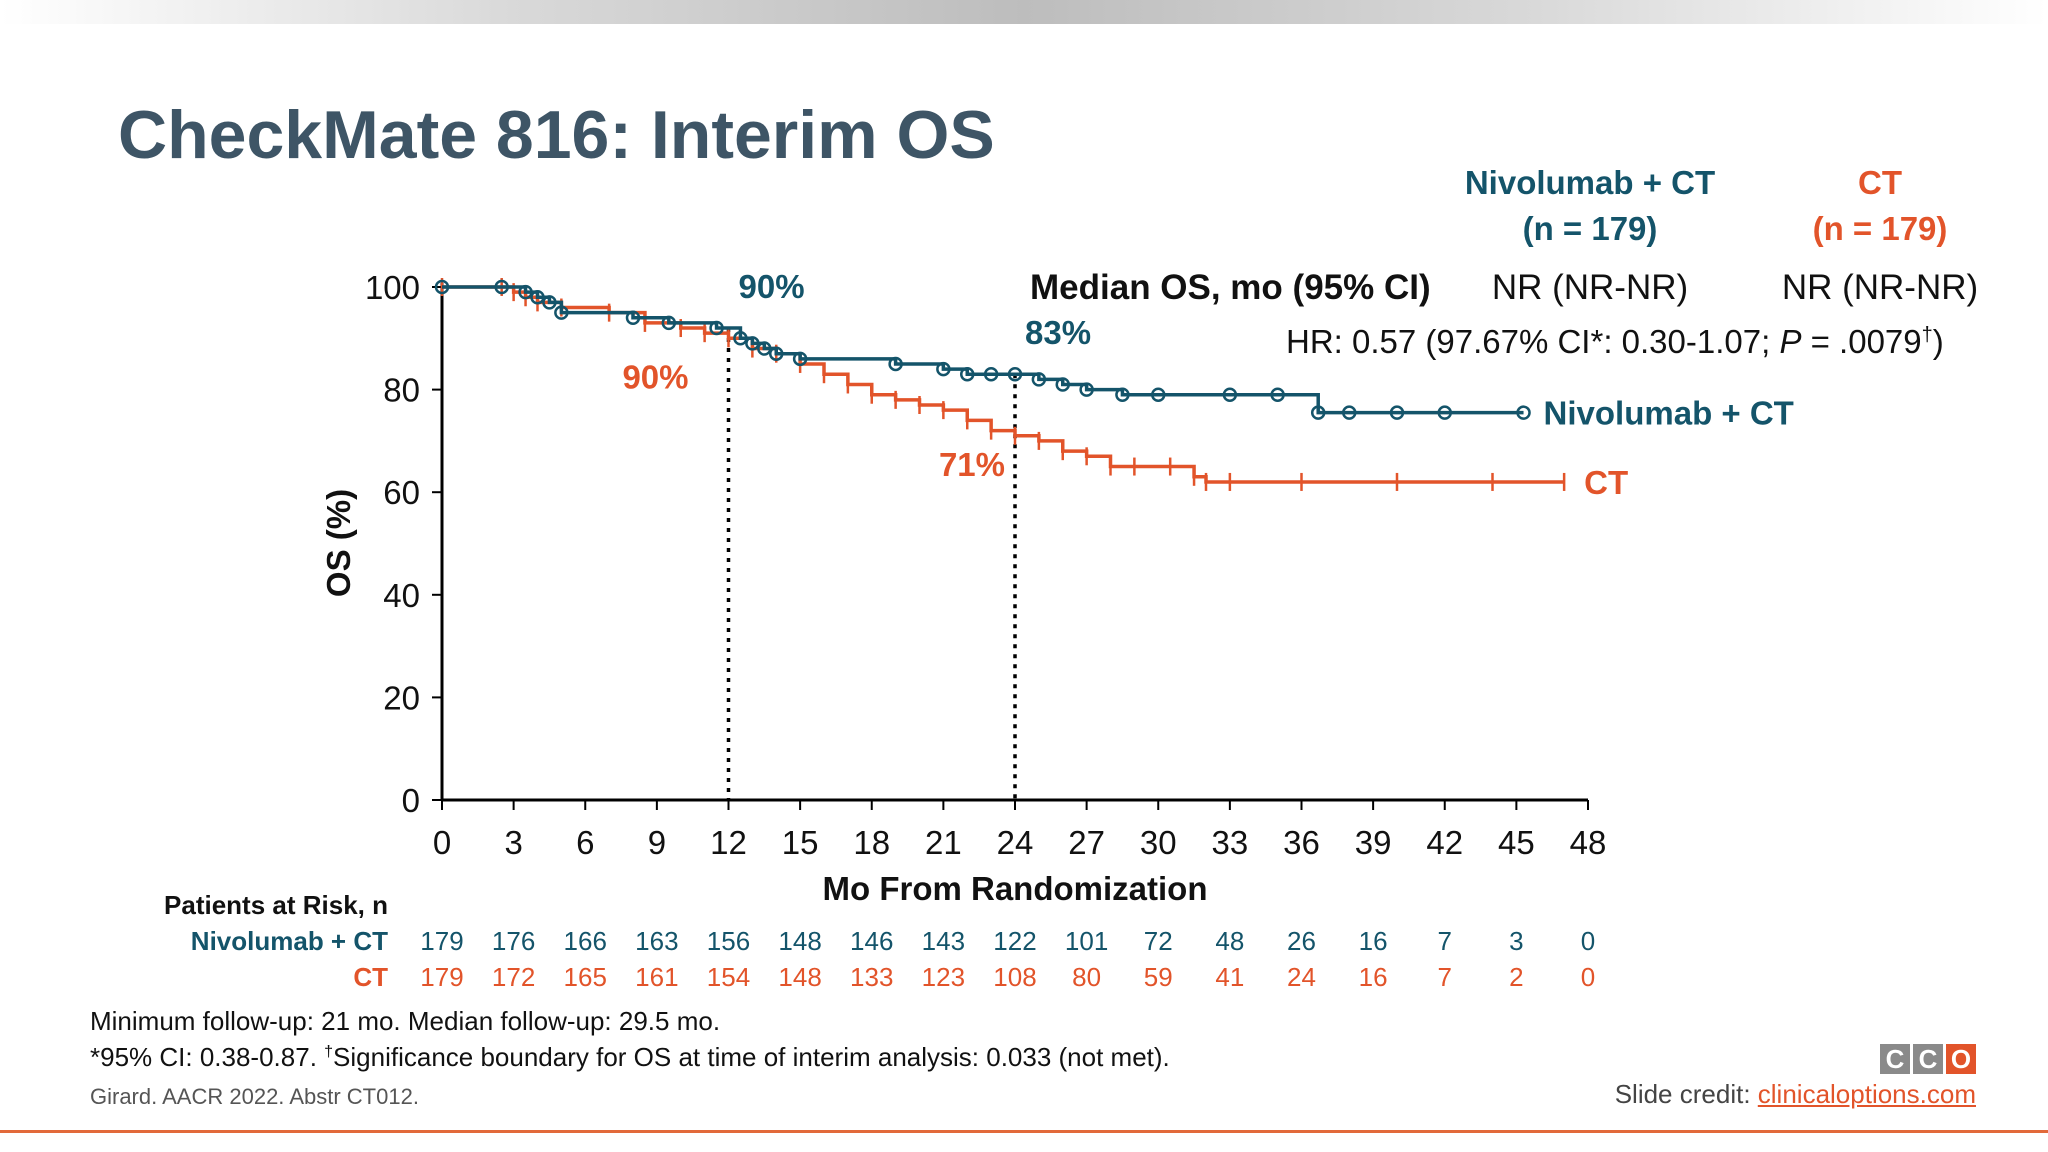 Image resolution: width=2048 pixels, height=1152 pixels. What do you see at coordinates (728, 977) in the screenshot?
I see `risk-value-ct: 154` at bounding box center [728, 977].